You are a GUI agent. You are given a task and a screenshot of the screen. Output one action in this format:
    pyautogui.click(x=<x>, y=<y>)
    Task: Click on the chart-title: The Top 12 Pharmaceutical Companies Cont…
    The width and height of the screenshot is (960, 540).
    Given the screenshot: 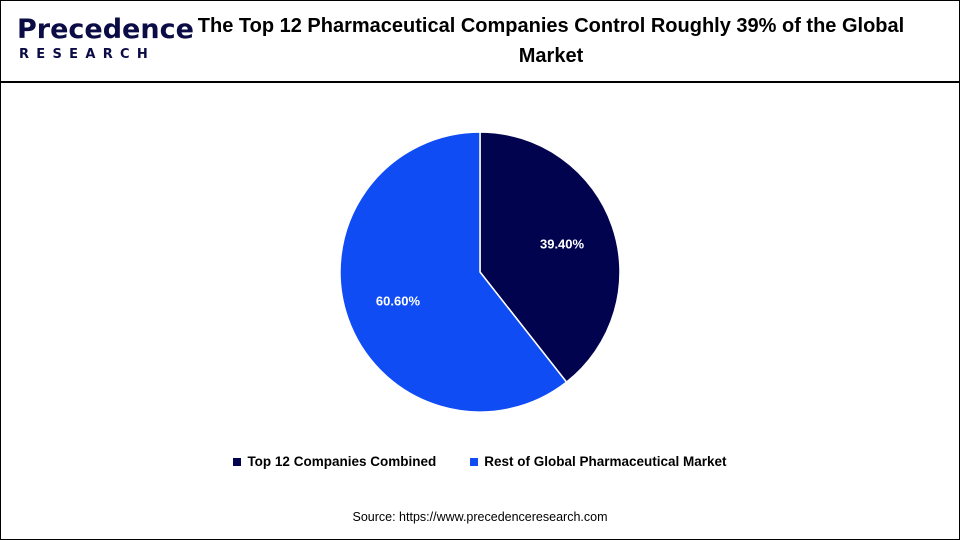 What is the action you would take?
    pyautogui.click(x=551, y=41)
    